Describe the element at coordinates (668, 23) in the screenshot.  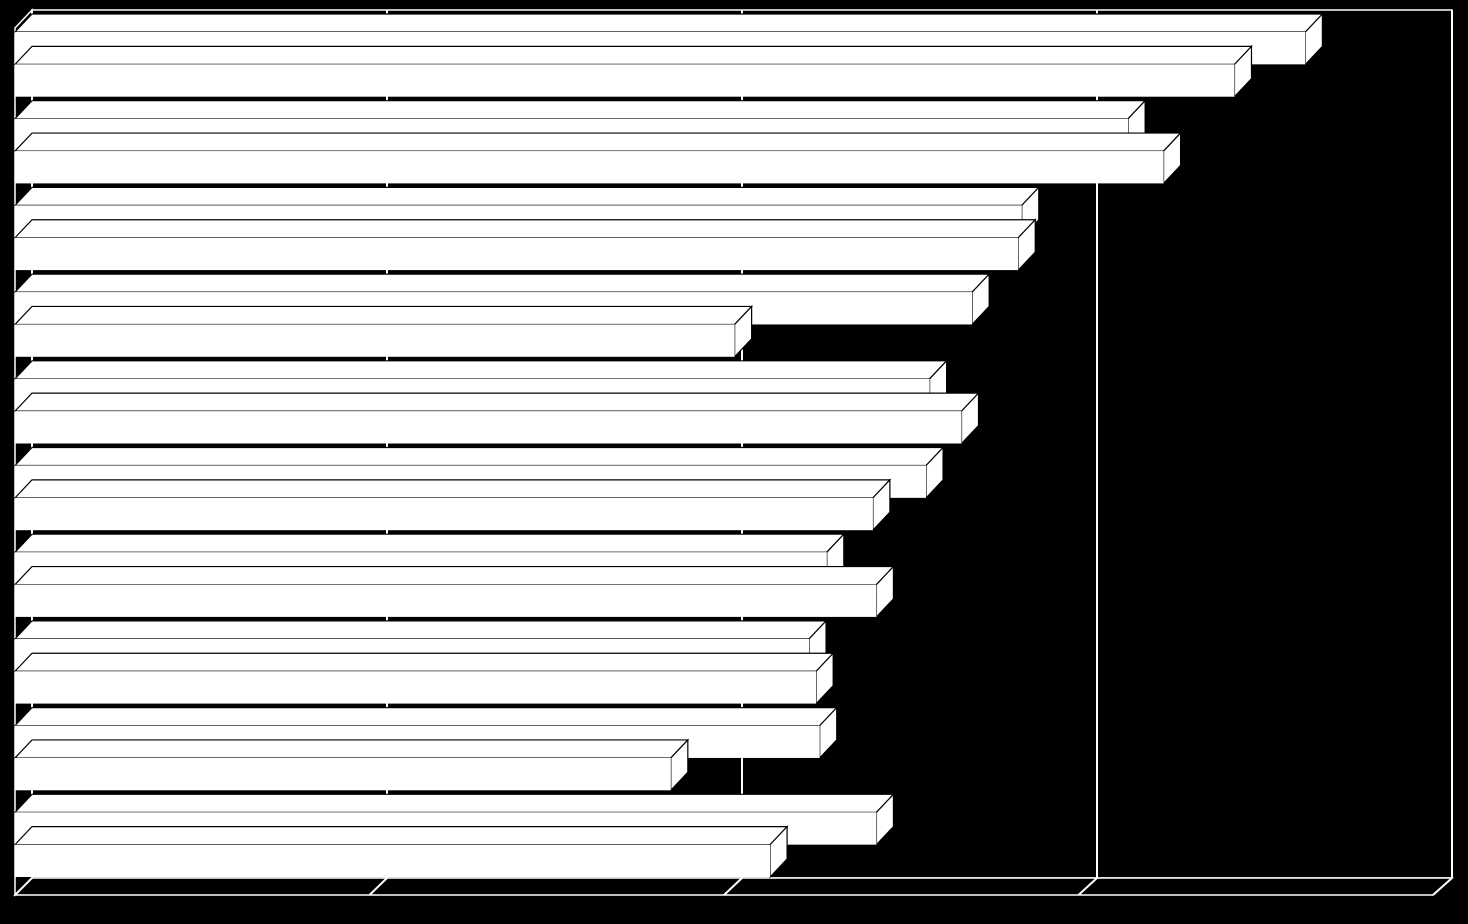
I see `bar-0-series-0-top` at that location.